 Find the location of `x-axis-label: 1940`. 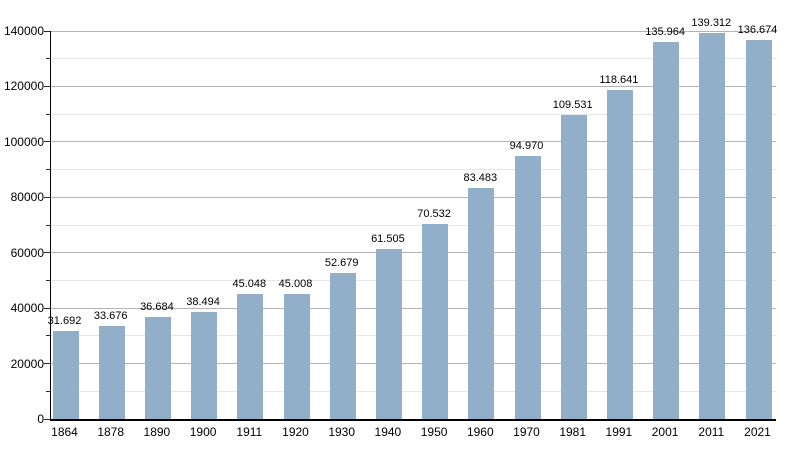

x-axis-label: 1940 is located at coordinates (388, 432).